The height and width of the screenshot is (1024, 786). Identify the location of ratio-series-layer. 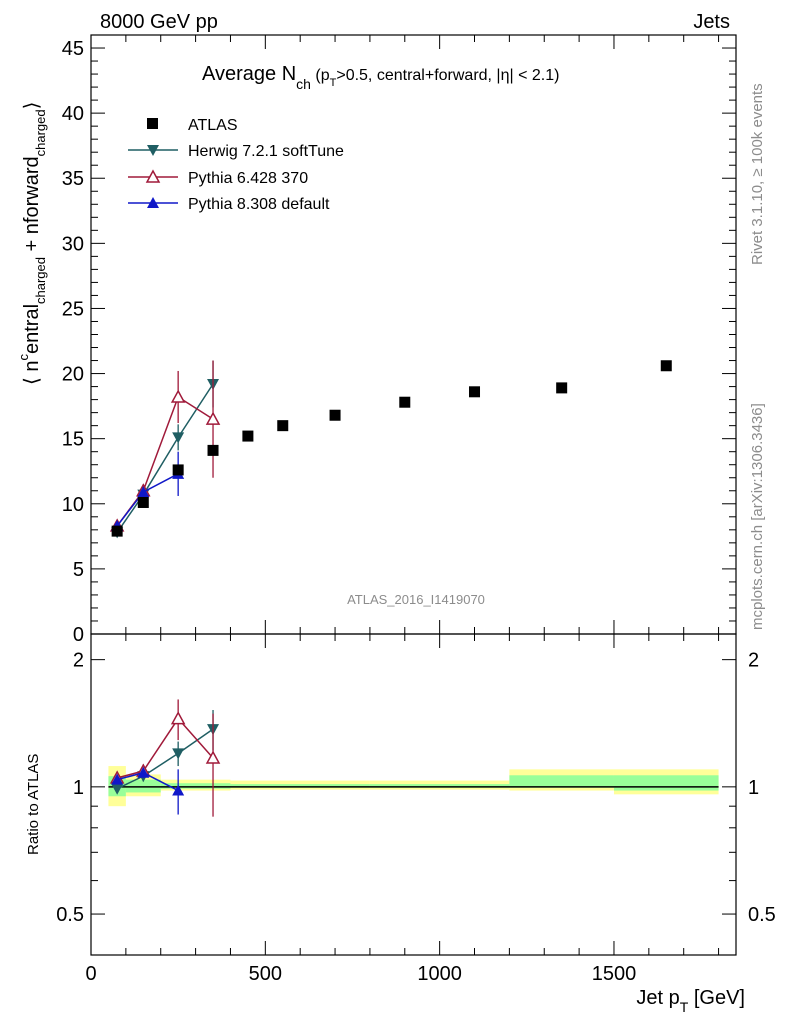
(165, 758).